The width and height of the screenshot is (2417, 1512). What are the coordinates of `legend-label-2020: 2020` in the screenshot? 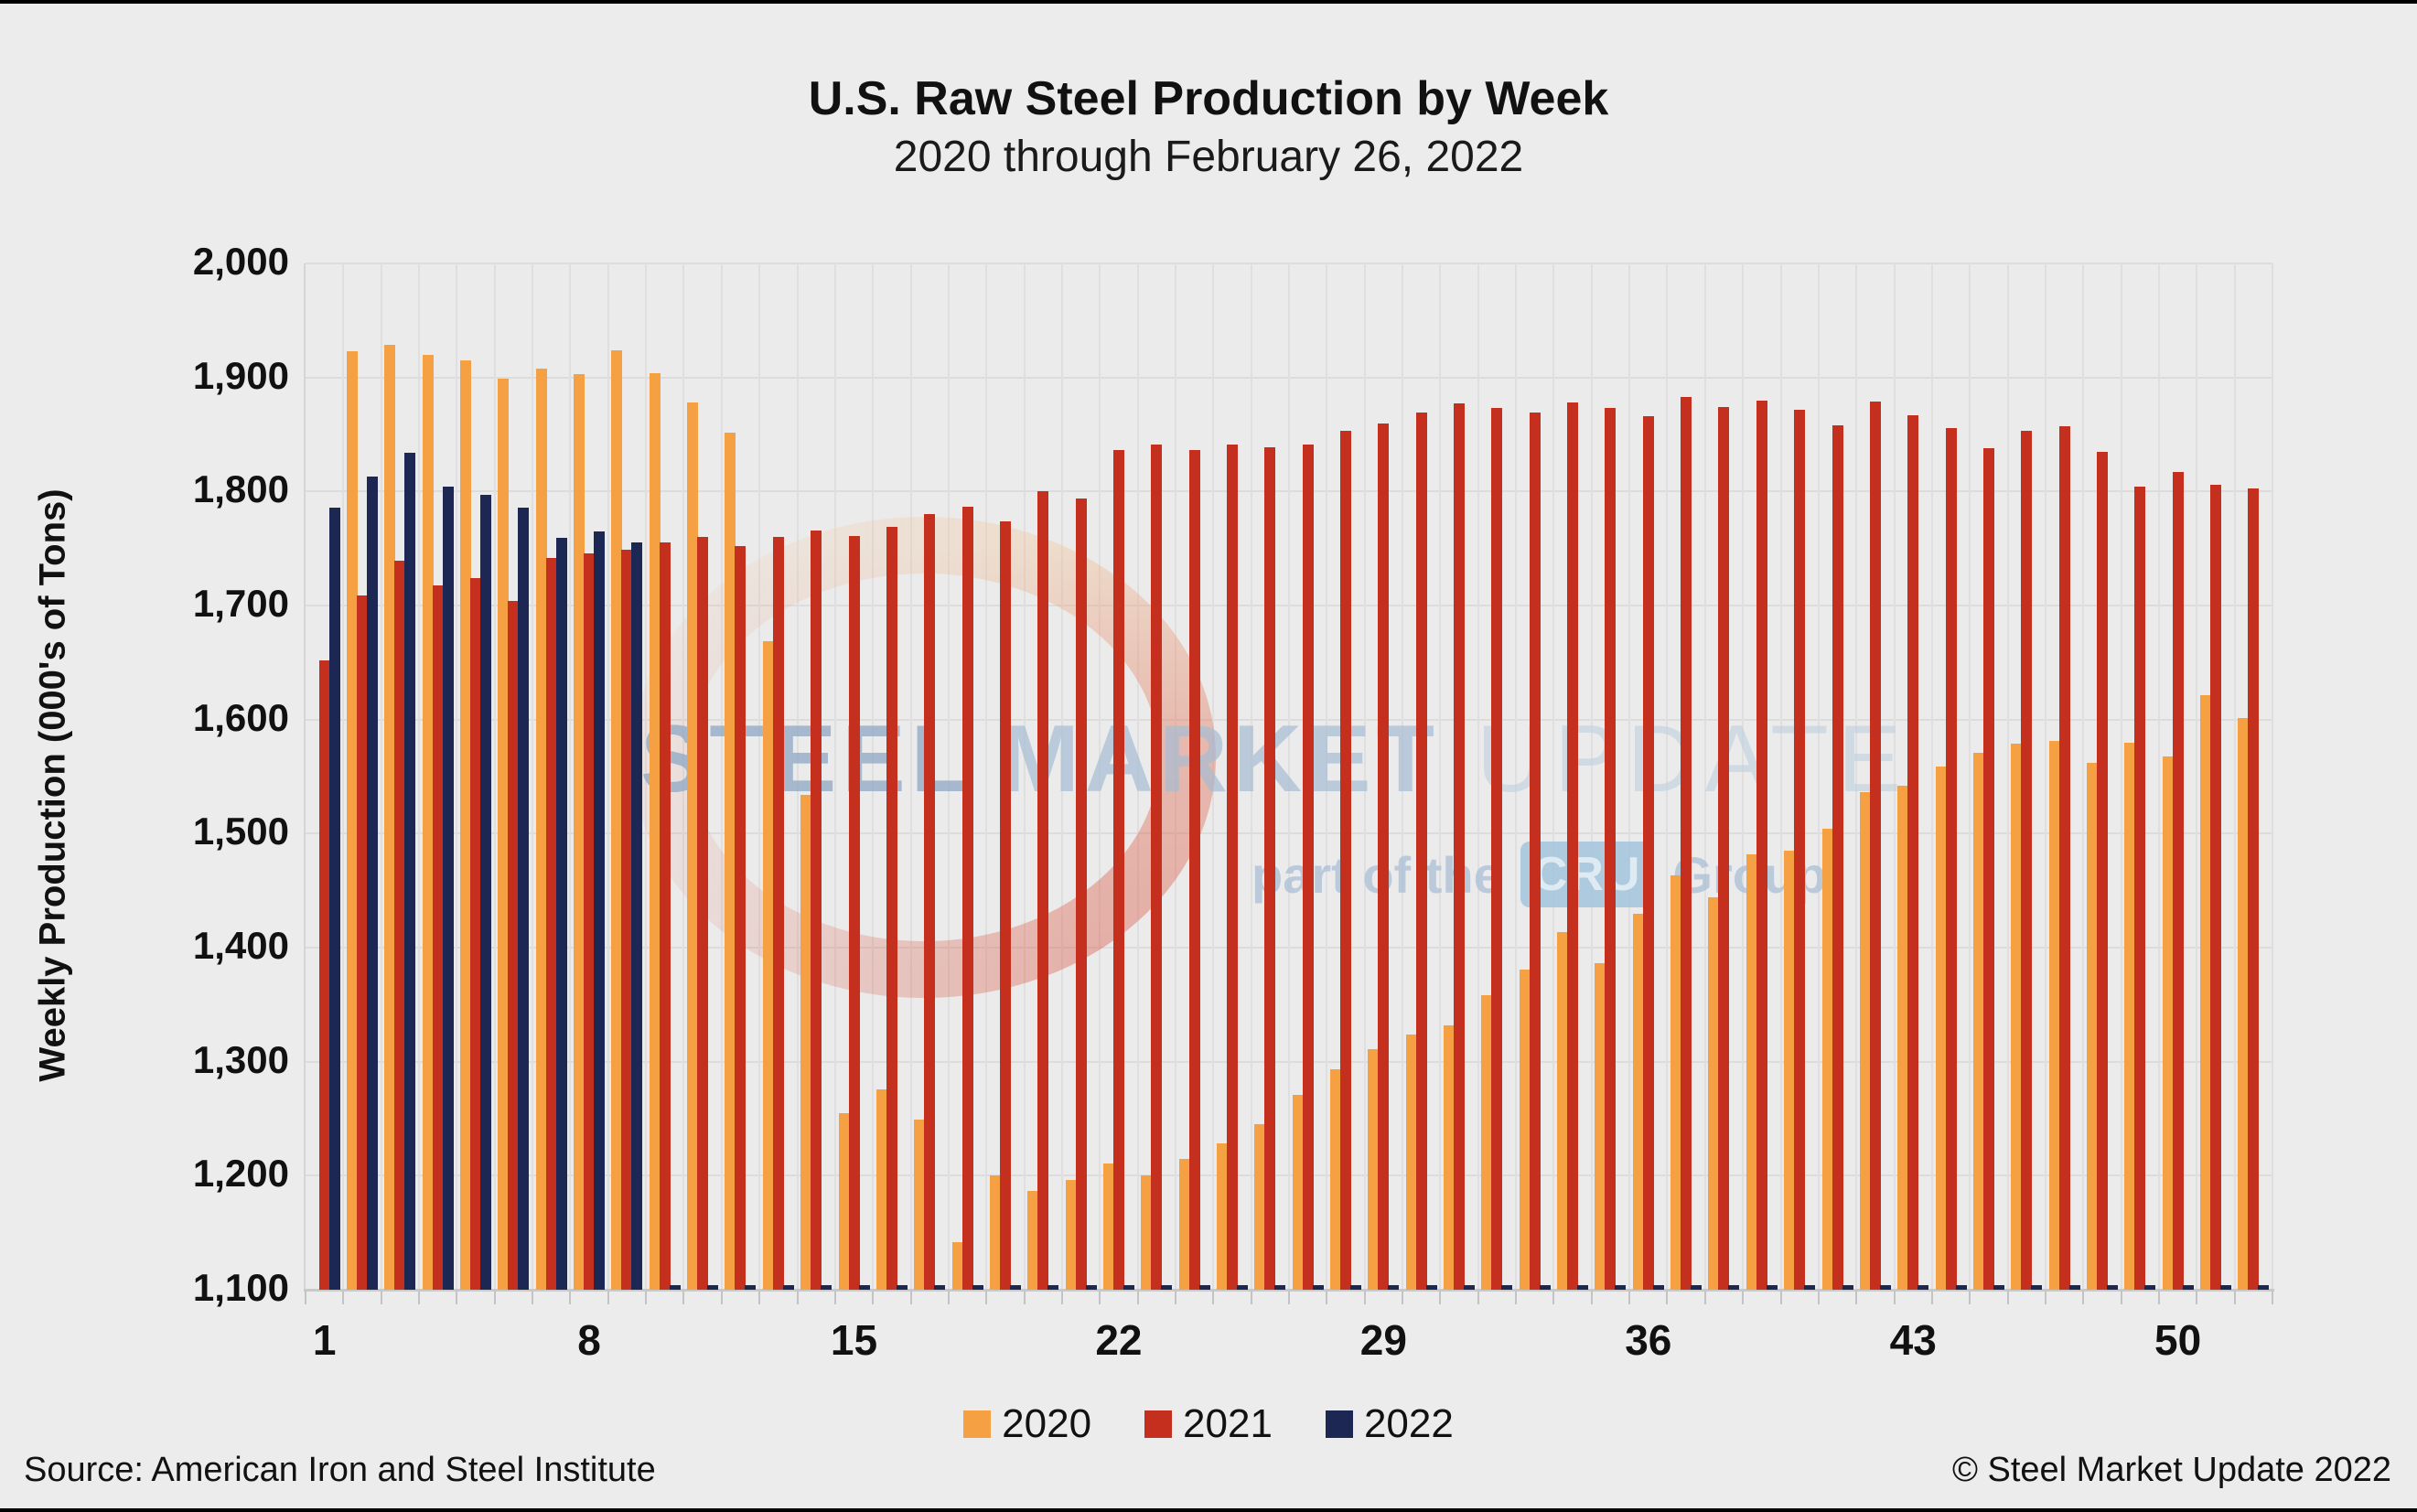 It's located at (1047, 1423).